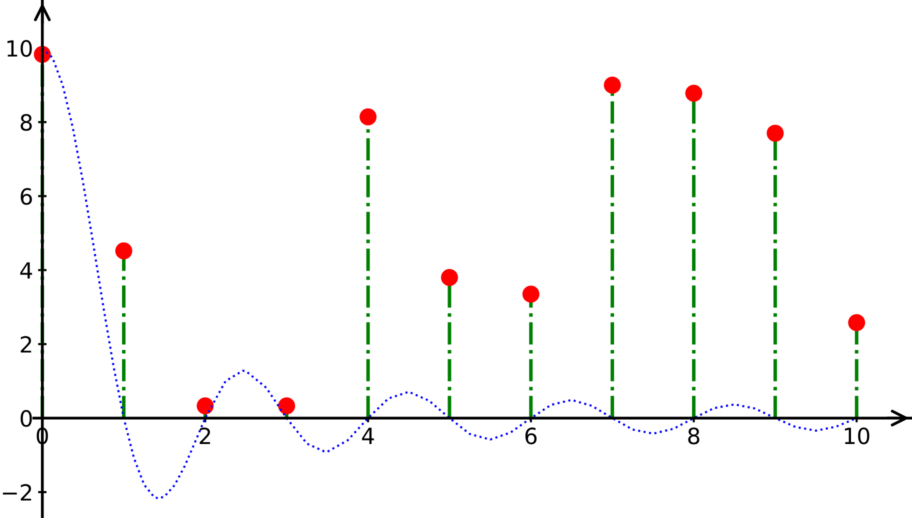  I want to click on x-tick-label: 6, so click(531, 436).